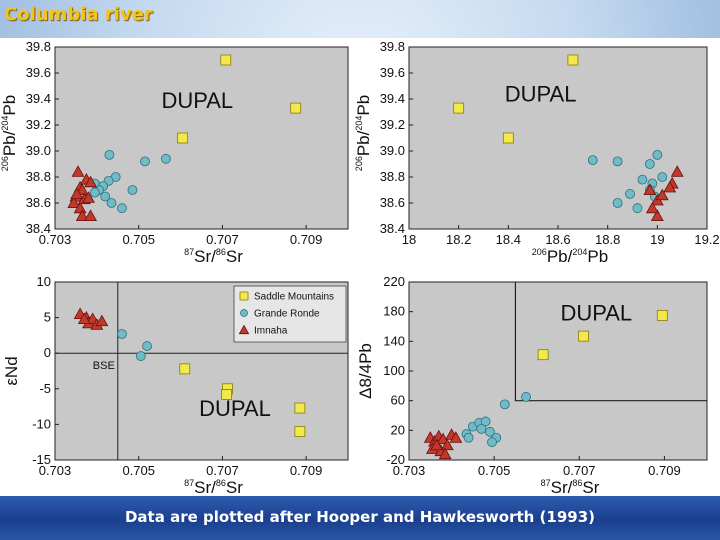  Describe the element at coordinates (45, 388) in the screenshot. I see `y-tick-label: -5` at that location.